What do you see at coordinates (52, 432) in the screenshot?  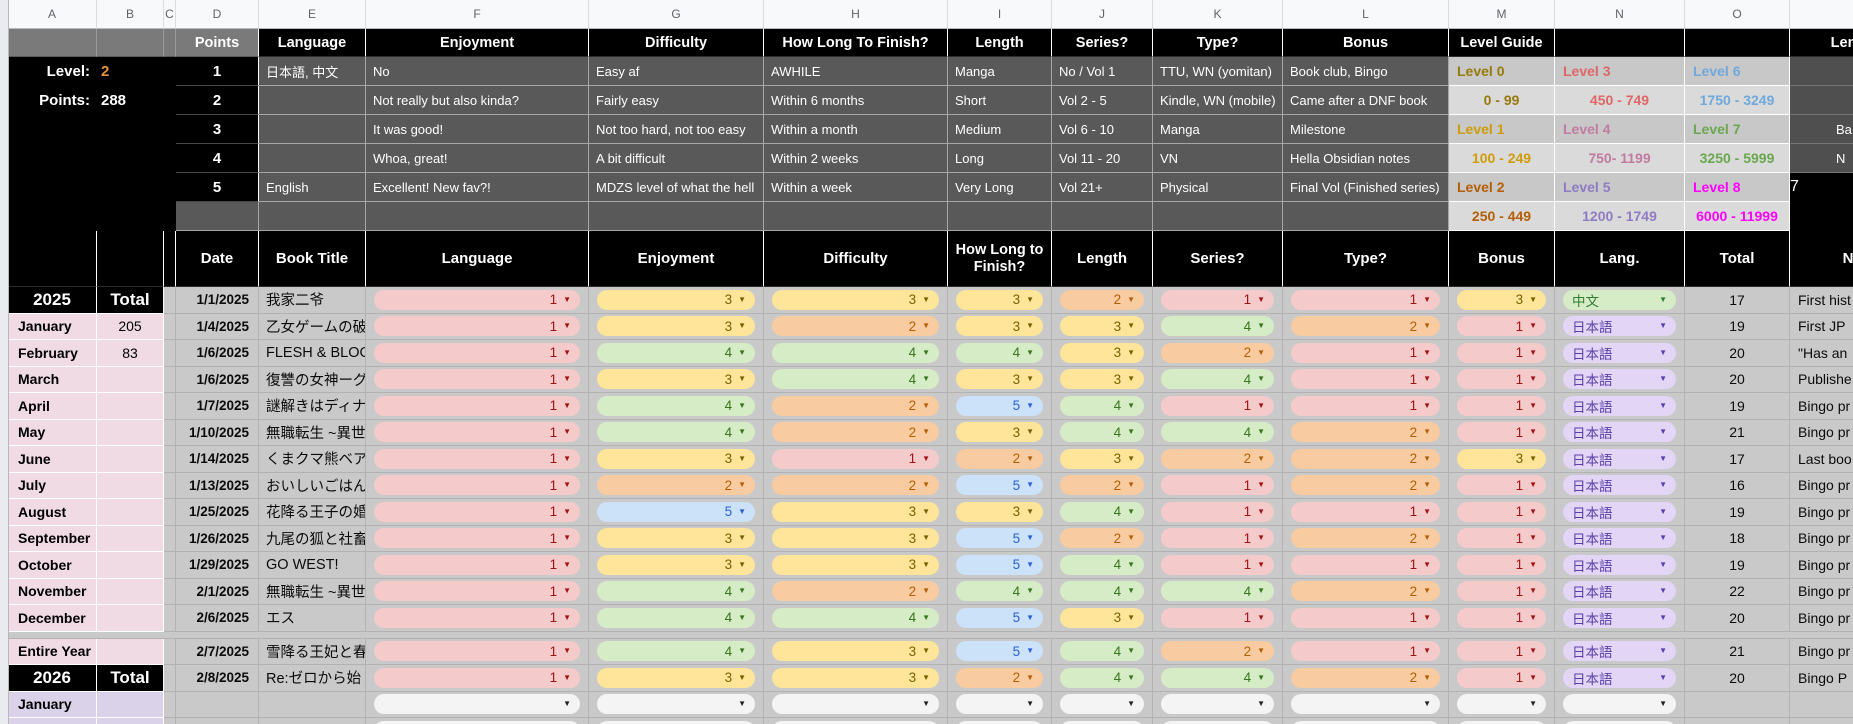 I see `sidebar-month-label: May` at bounding box center [52, 432].